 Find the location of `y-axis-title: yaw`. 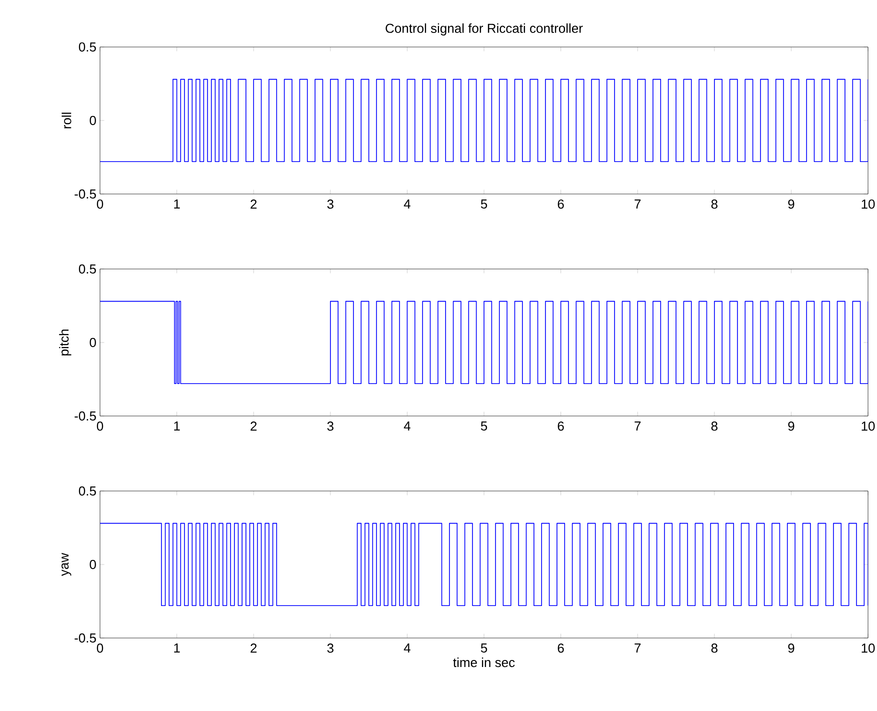

y-axis-title: yaw is located at coordinates (67, 564).